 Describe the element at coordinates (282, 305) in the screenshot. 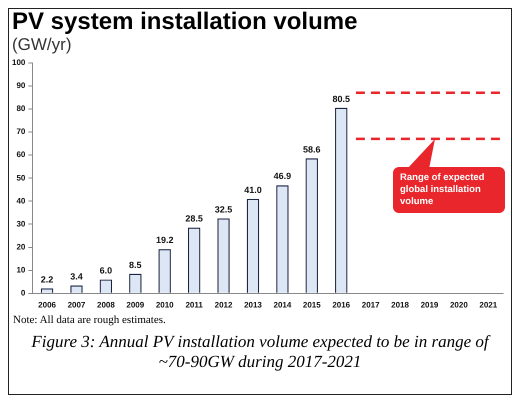

I see `x-tick-label: 2014` at that location.